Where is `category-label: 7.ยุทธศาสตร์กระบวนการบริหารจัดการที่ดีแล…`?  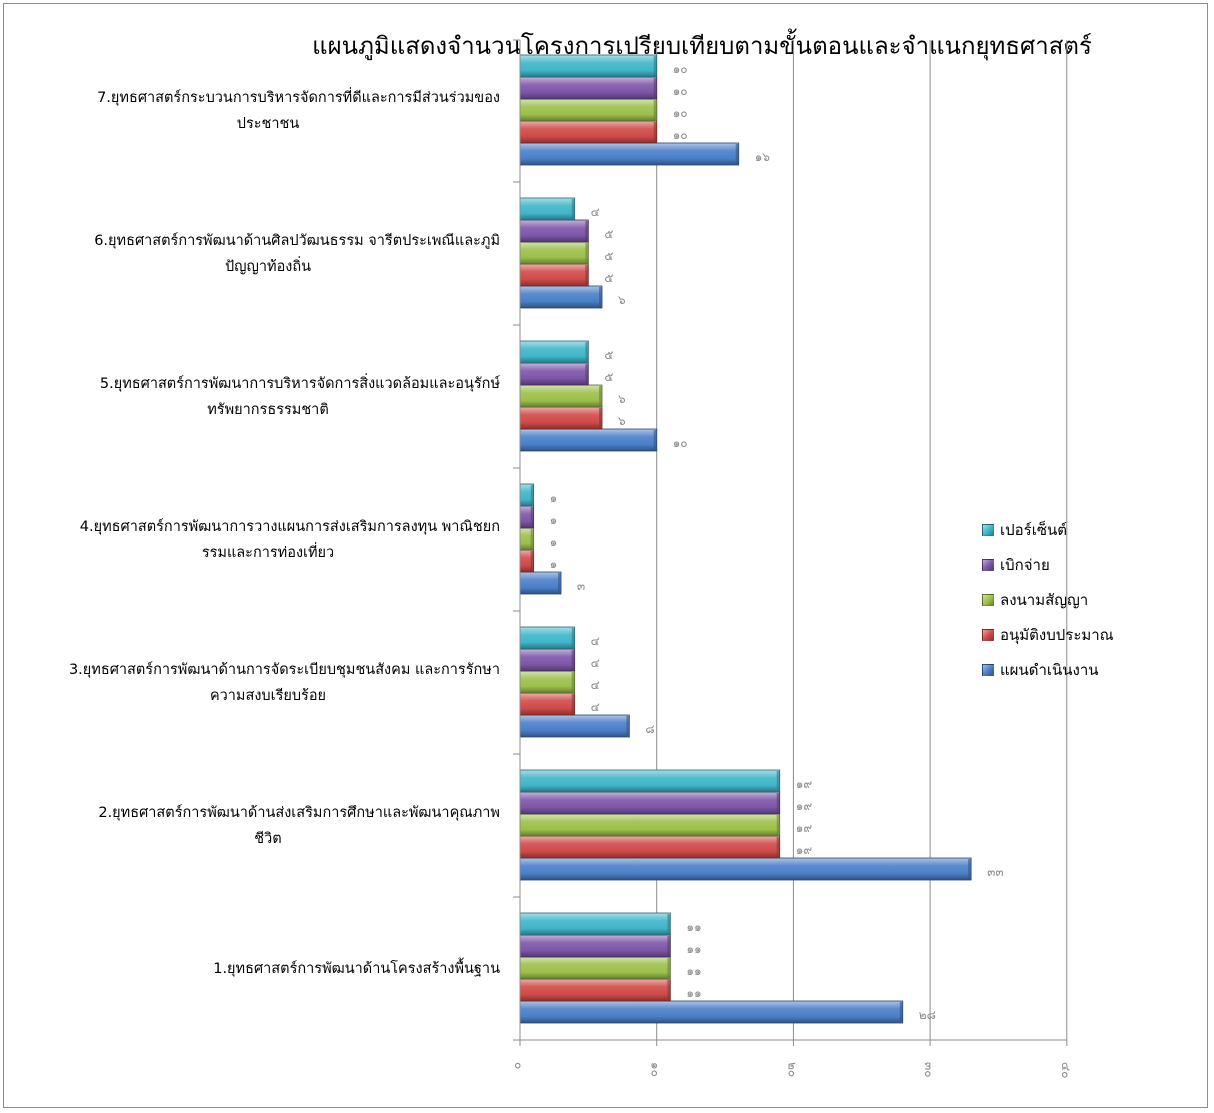
category-label: 7.ยุทธศาสตร์กระบวนการบริหารจัดการที่ดีแล… is located at coordinates (298, 96).